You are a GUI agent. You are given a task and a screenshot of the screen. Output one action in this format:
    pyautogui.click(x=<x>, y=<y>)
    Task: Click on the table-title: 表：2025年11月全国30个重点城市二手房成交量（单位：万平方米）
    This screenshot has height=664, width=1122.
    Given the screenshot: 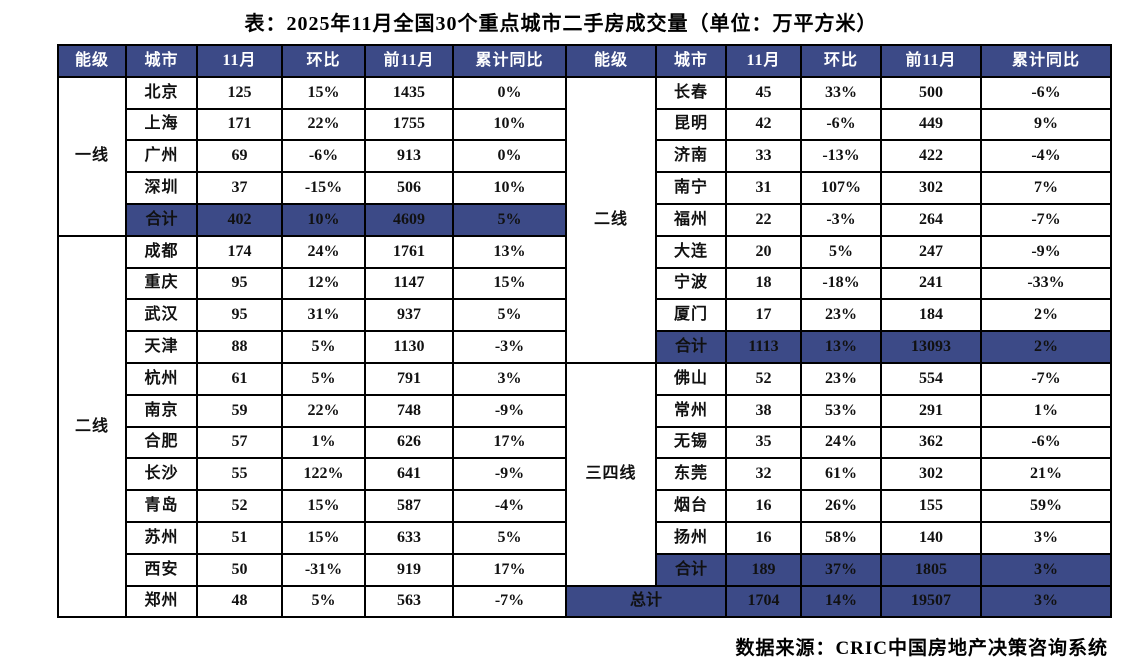 What is the action you would take?
    pyautogui.click(x=561, y=24)
    